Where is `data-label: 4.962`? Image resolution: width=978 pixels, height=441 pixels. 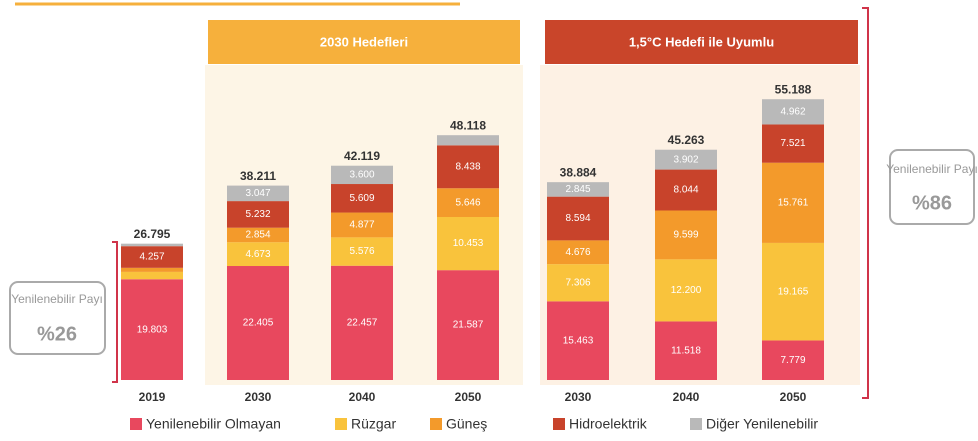 data-label: 4.962 is located at coordinates (792, 111).